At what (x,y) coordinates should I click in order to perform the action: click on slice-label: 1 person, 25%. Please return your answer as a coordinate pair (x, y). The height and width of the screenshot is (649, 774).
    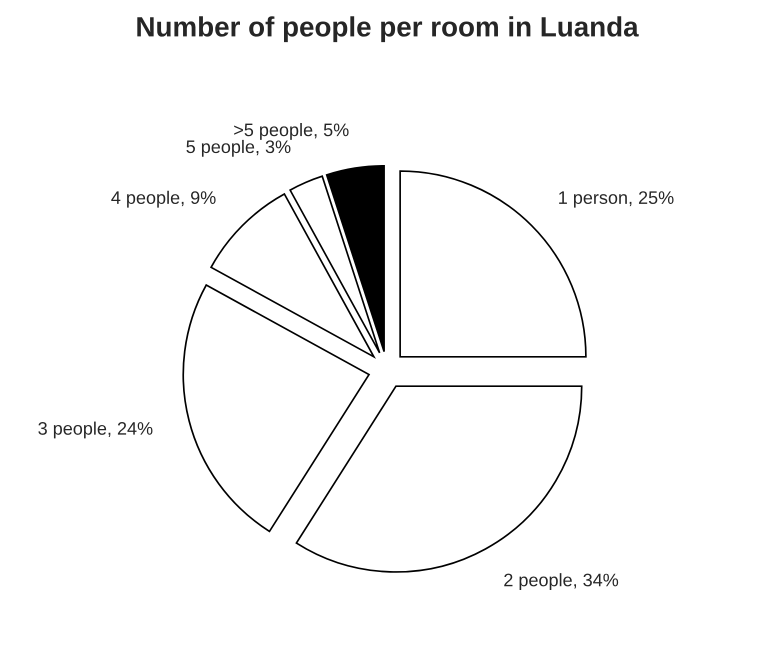
    Looking at the image, I should click on (616, 199).